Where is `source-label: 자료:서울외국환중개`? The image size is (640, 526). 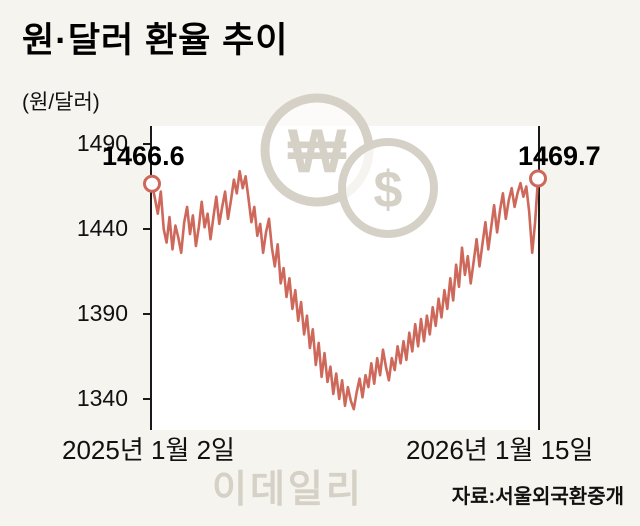 source-label: 자료:서울외국환중개 is located at coordinates (537, 497).